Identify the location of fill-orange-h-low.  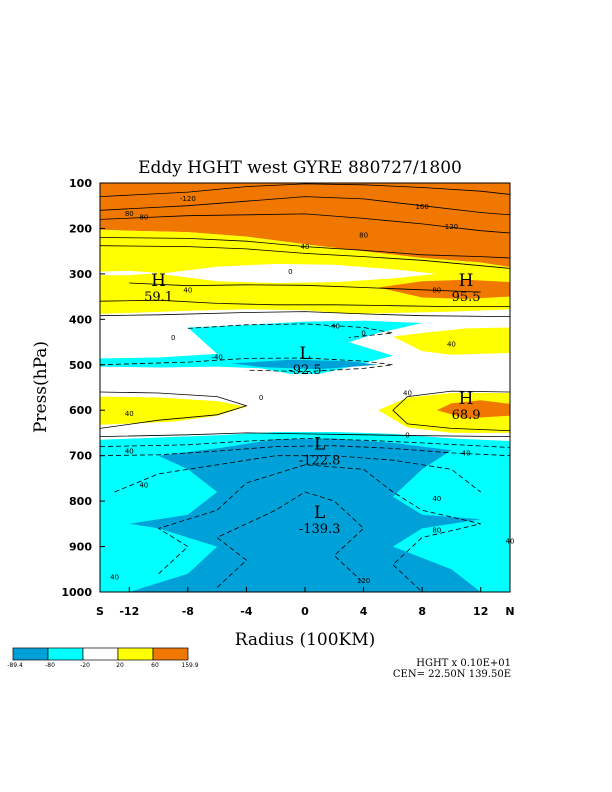
(473, 409).